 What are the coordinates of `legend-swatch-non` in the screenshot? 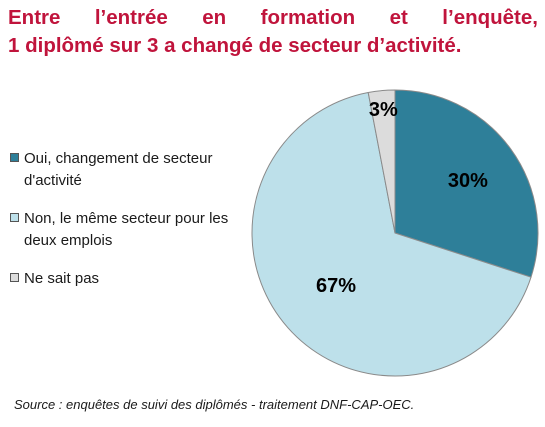 It's located at (14, 217).